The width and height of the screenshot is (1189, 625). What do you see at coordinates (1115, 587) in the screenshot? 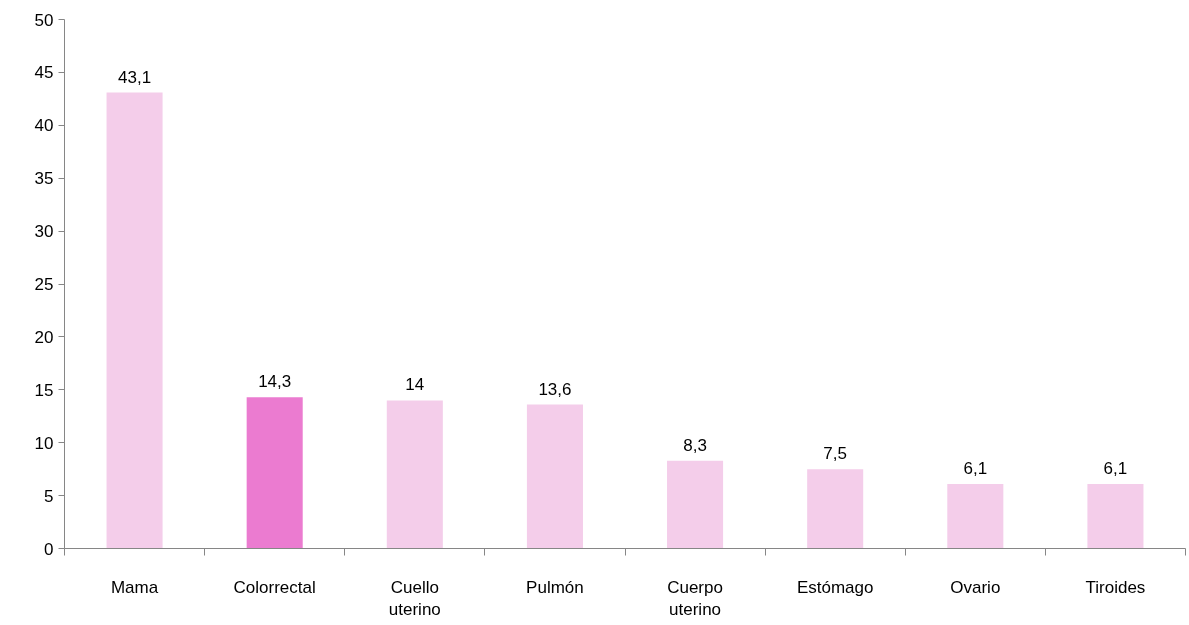
I see `x-tick-label: Tiroides` at bounding box center [1115, 587].